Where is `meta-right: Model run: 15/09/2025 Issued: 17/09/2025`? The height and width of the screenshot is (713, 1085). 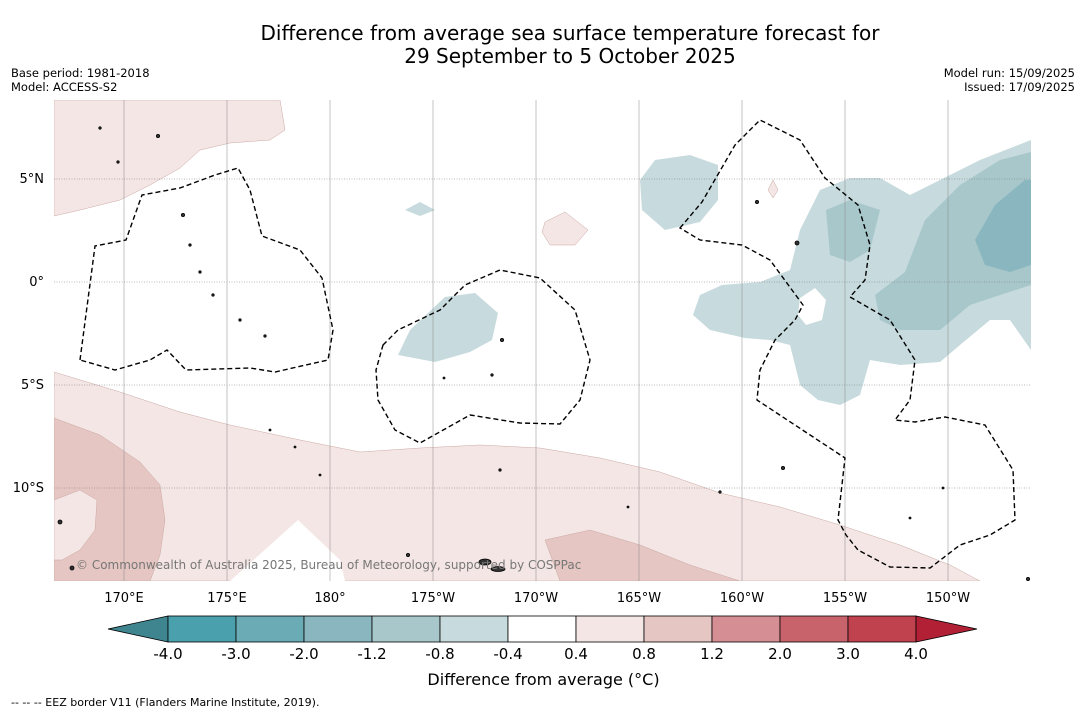 meta-right: Model run: 15/09/2025 Issued: 17/09/2025 is located at coordinates (1009, 80).